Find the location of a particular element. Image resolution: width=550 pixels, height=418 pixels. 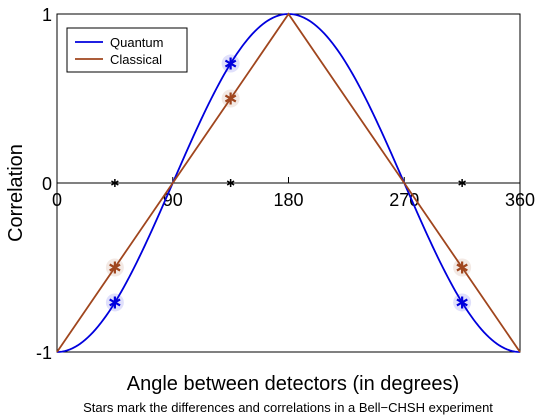

y-axis-label: Correlation is located at coordinates (16, 193).